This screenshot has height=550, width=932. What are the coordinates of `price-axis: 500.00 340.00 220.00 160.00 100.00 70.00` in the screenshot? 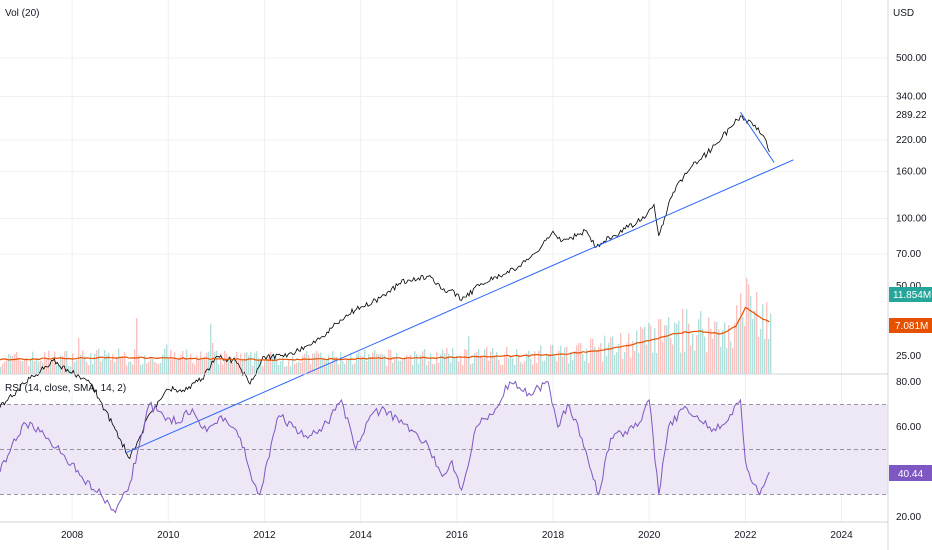 It's located at (911, 156).